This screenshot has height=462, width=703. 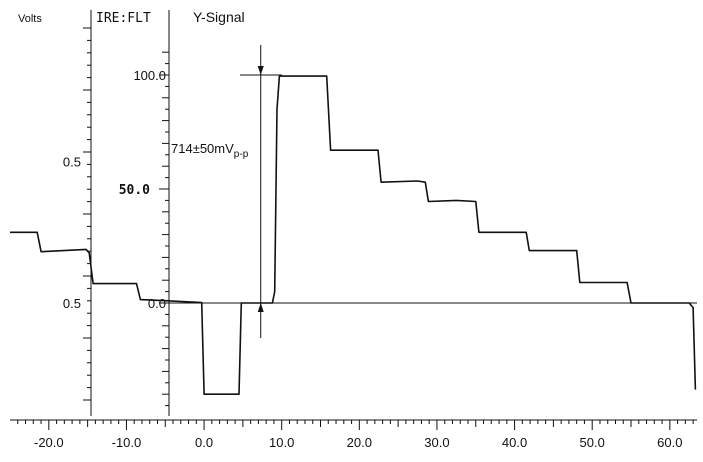 What do you see at coordinates (241, 154) in the screenshot?
I see `annotation-subscript: p-p` at bounding box center [241, 154].